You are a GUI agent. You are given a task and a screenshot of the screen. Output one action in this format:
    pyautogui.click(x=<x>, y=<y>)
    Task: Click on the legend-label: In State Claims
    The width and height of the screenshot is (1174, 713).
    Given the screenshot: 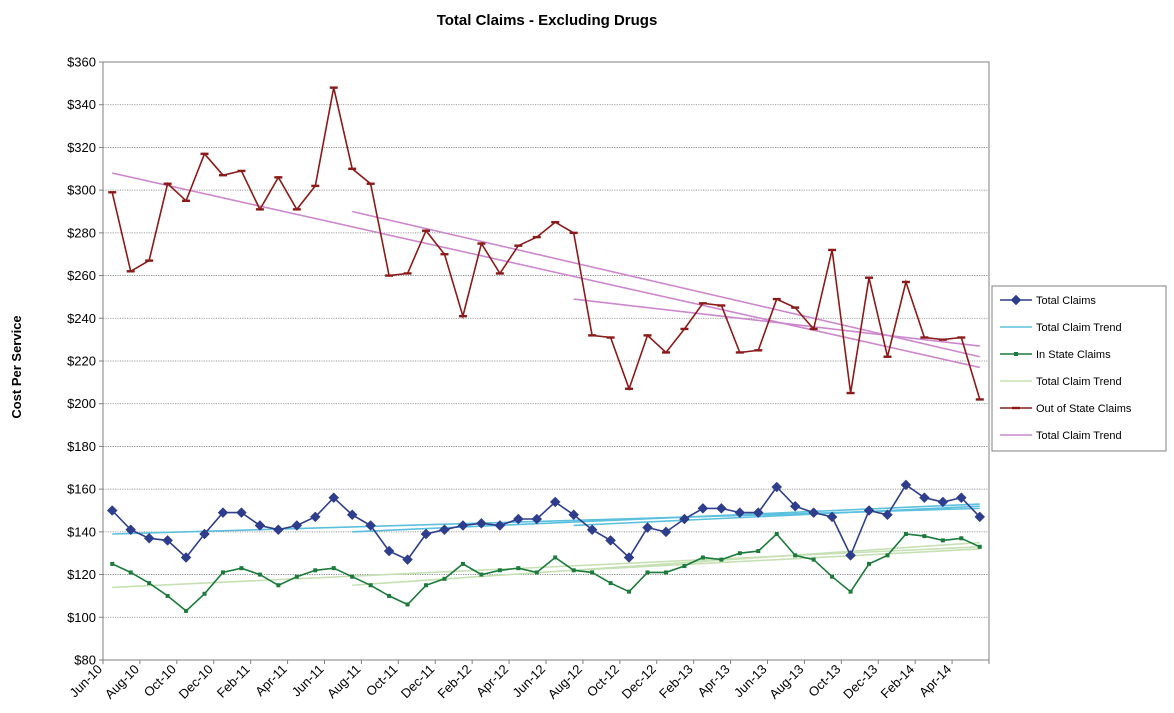 What is the action you would take?
    pyautogui.click(x=1073, y=355)
    